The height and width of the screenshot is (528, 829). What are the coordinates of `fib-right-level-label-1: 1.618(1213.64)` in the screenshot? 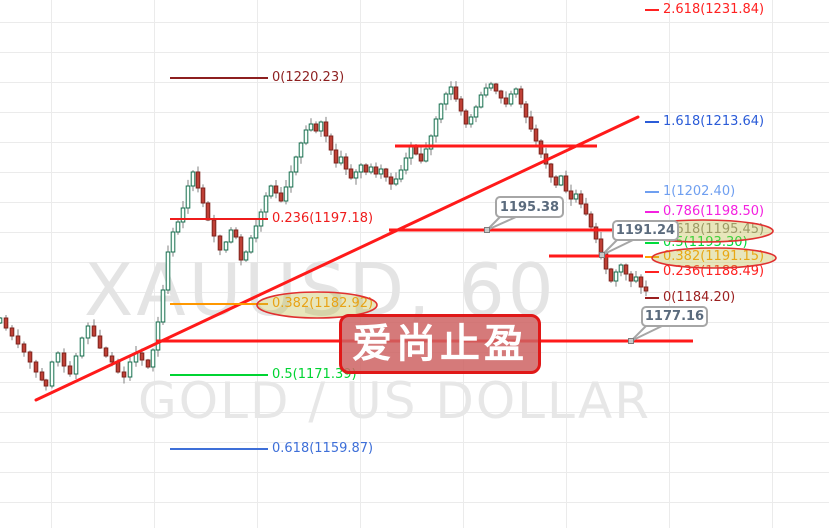 It's located at (714, 121).